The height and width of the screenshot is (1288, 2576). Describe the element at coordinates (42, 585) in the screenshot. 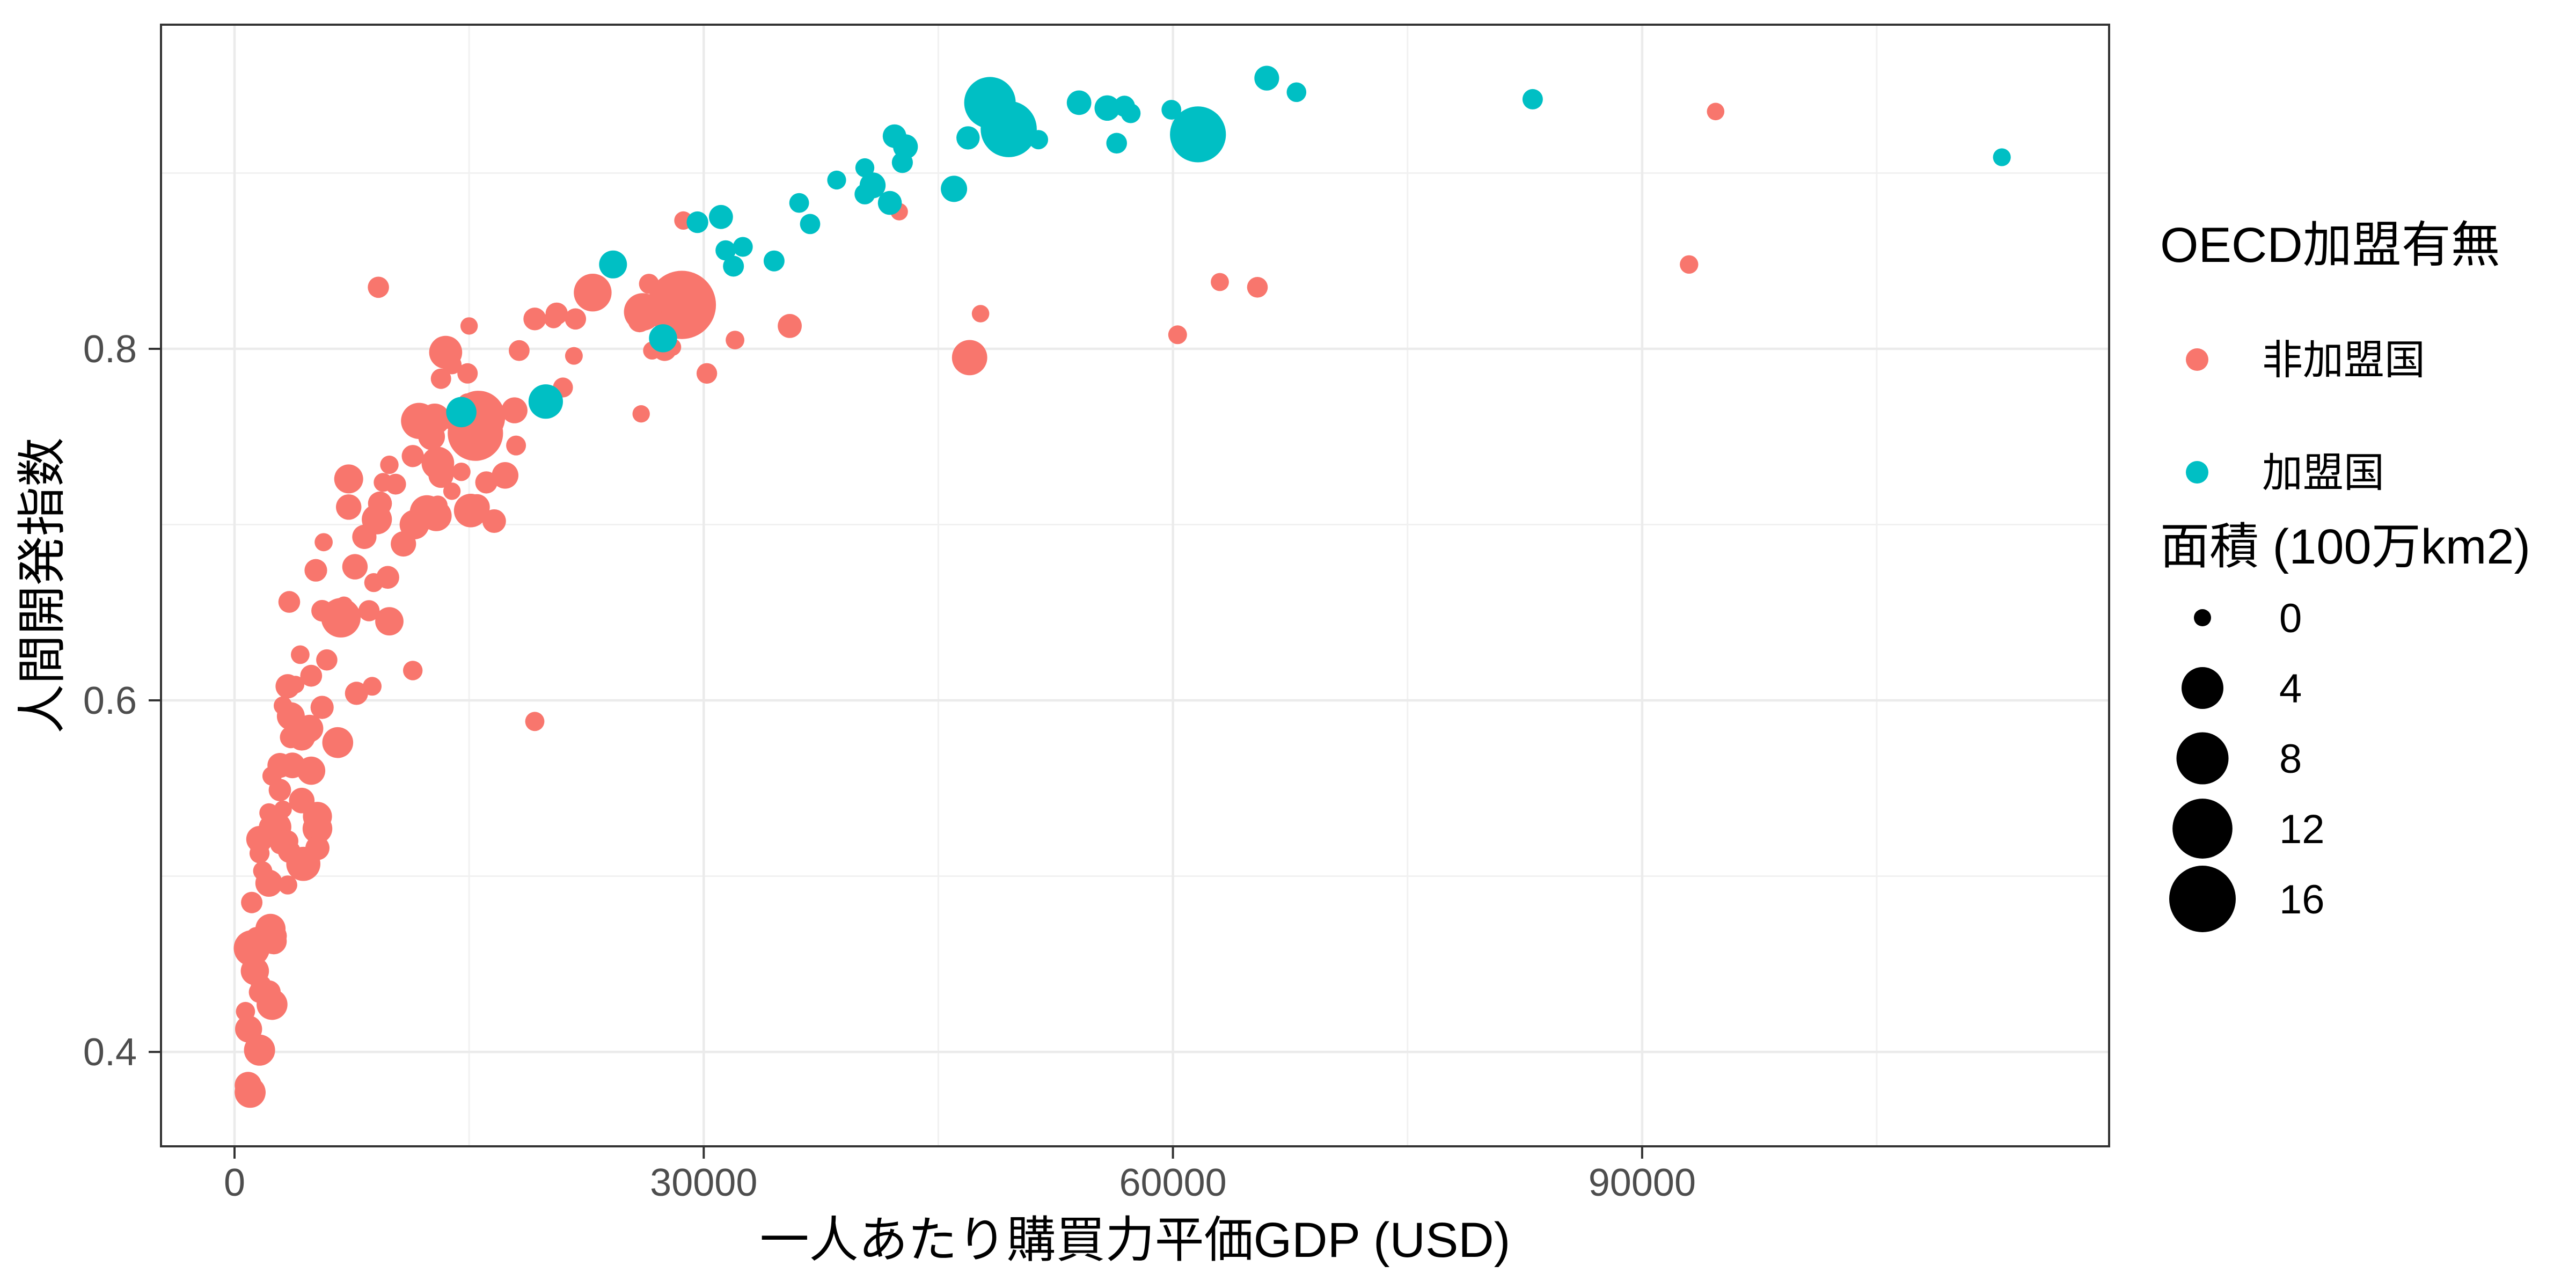

I see `y-axis-title: 人間開発指数` at that location.